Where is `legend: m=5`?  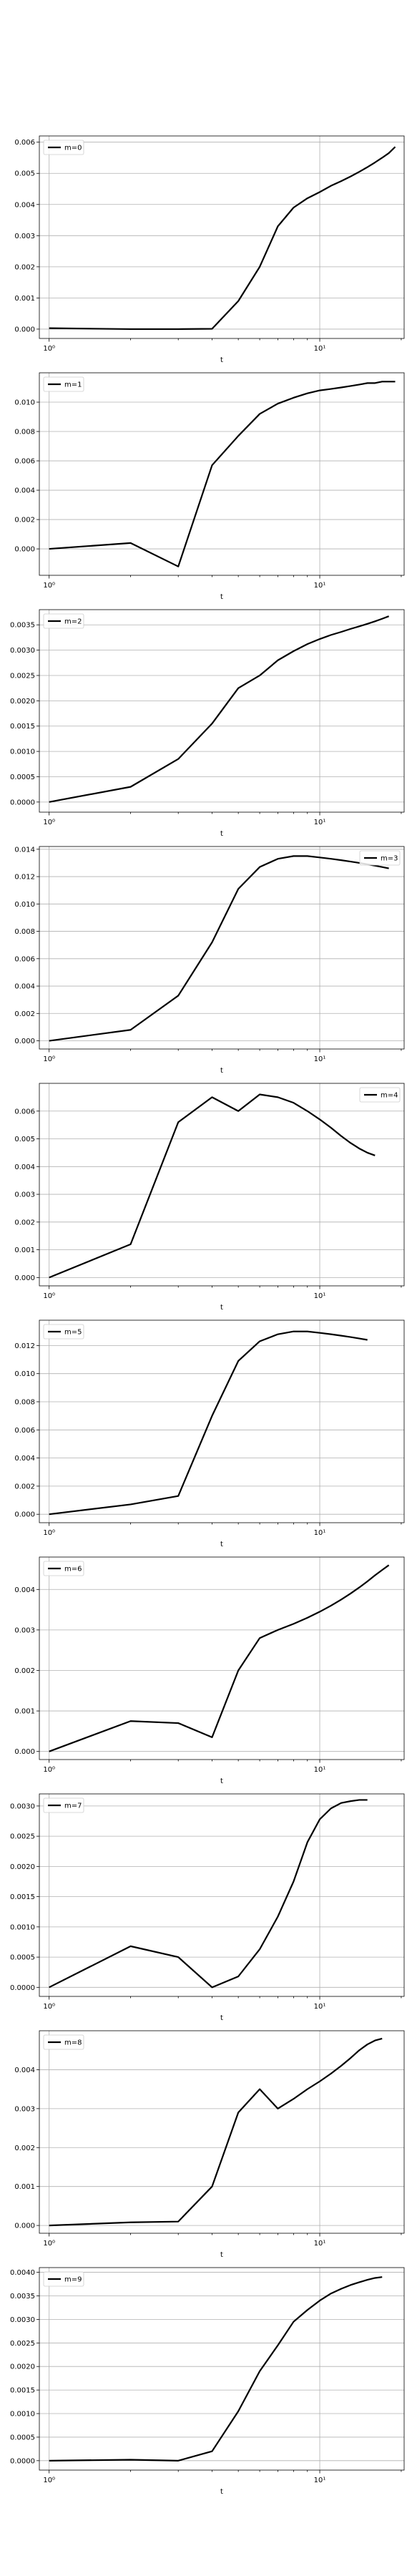
legend: m=5 is located at coordinates (64, 1332).